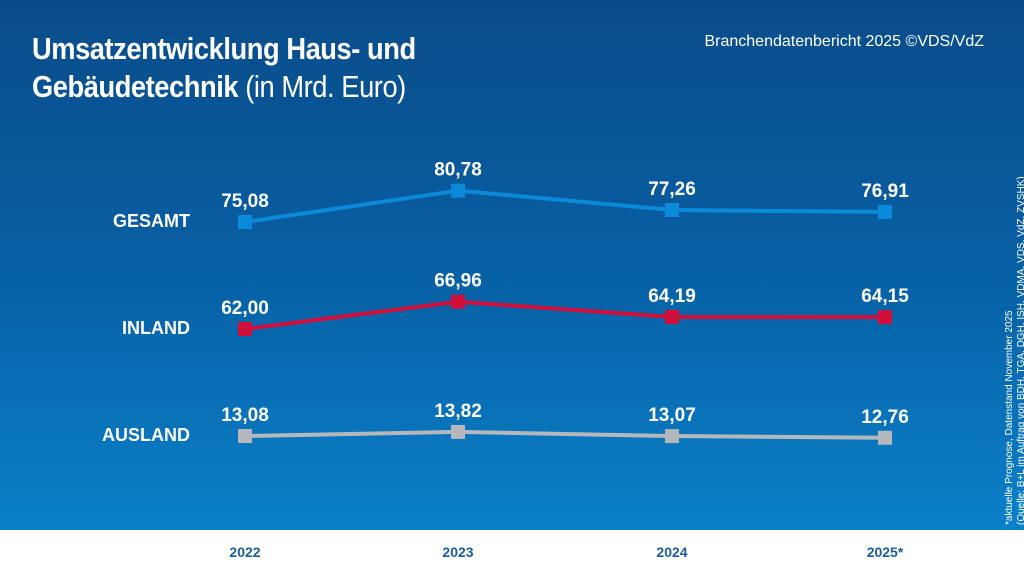 The height and width of the screenshot is (576, 1024). What do you see at coordinates (156, 328) in the screenshot?
I see `series-label: INLAND` at bounding box center [156, 328].